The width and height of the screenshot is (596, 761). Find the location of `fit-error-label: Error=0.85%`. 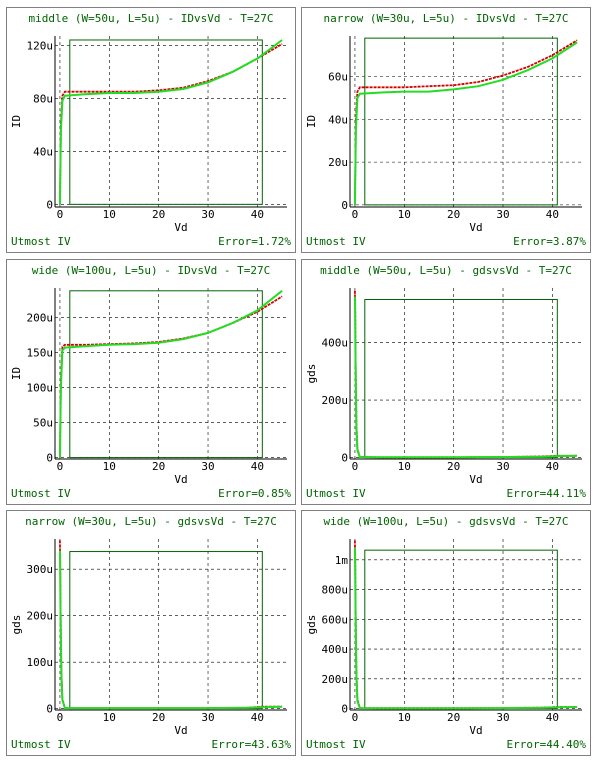

fit-error-label: Error=0.85% is located at coordinates (254, 493).